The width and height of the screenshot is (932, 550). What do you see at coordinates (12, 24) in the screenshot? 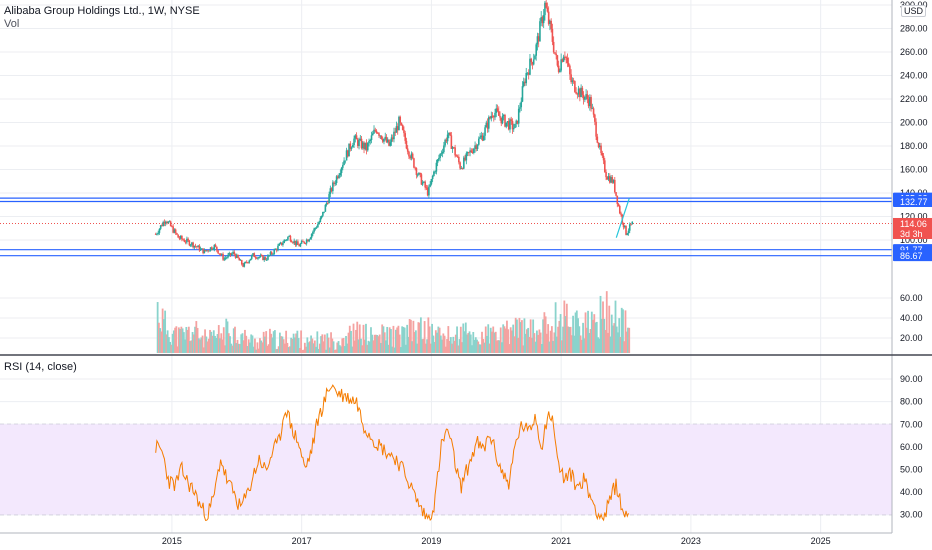
I see `volume-label: Vol` at bounding box center [12, 24].